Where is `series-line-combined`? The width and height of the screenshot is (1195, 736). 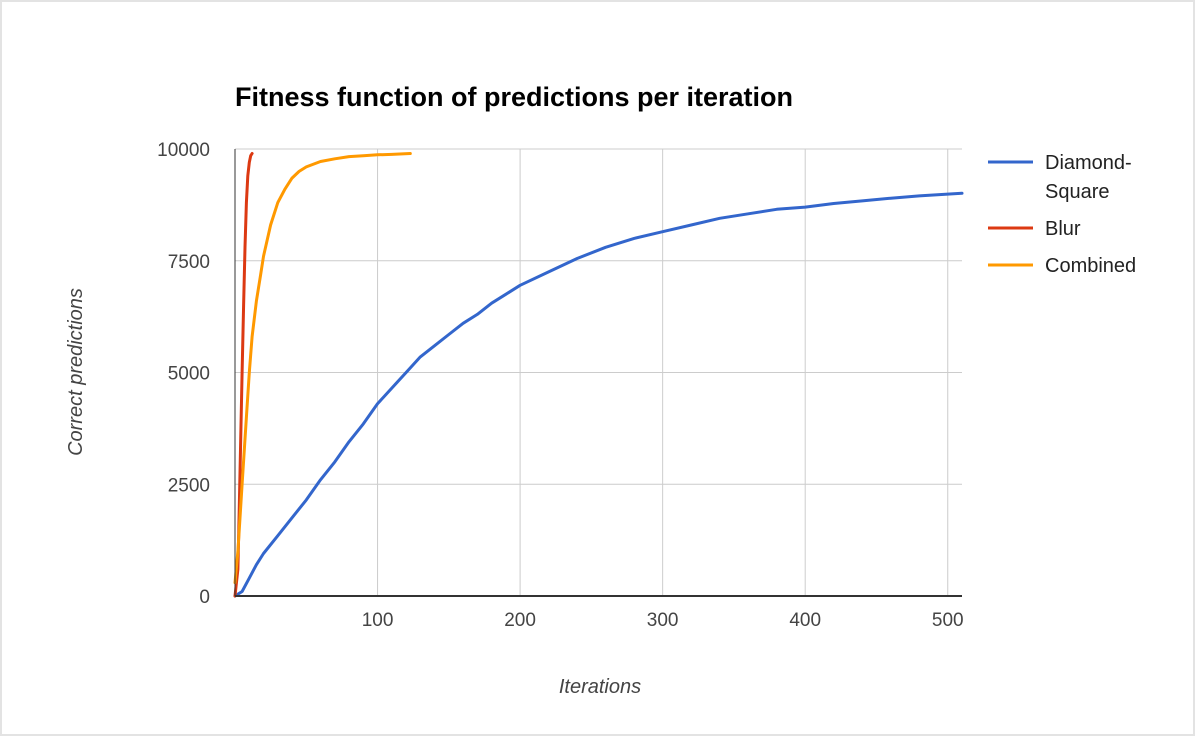 series-line-combined is located at coordinates (322, 368).